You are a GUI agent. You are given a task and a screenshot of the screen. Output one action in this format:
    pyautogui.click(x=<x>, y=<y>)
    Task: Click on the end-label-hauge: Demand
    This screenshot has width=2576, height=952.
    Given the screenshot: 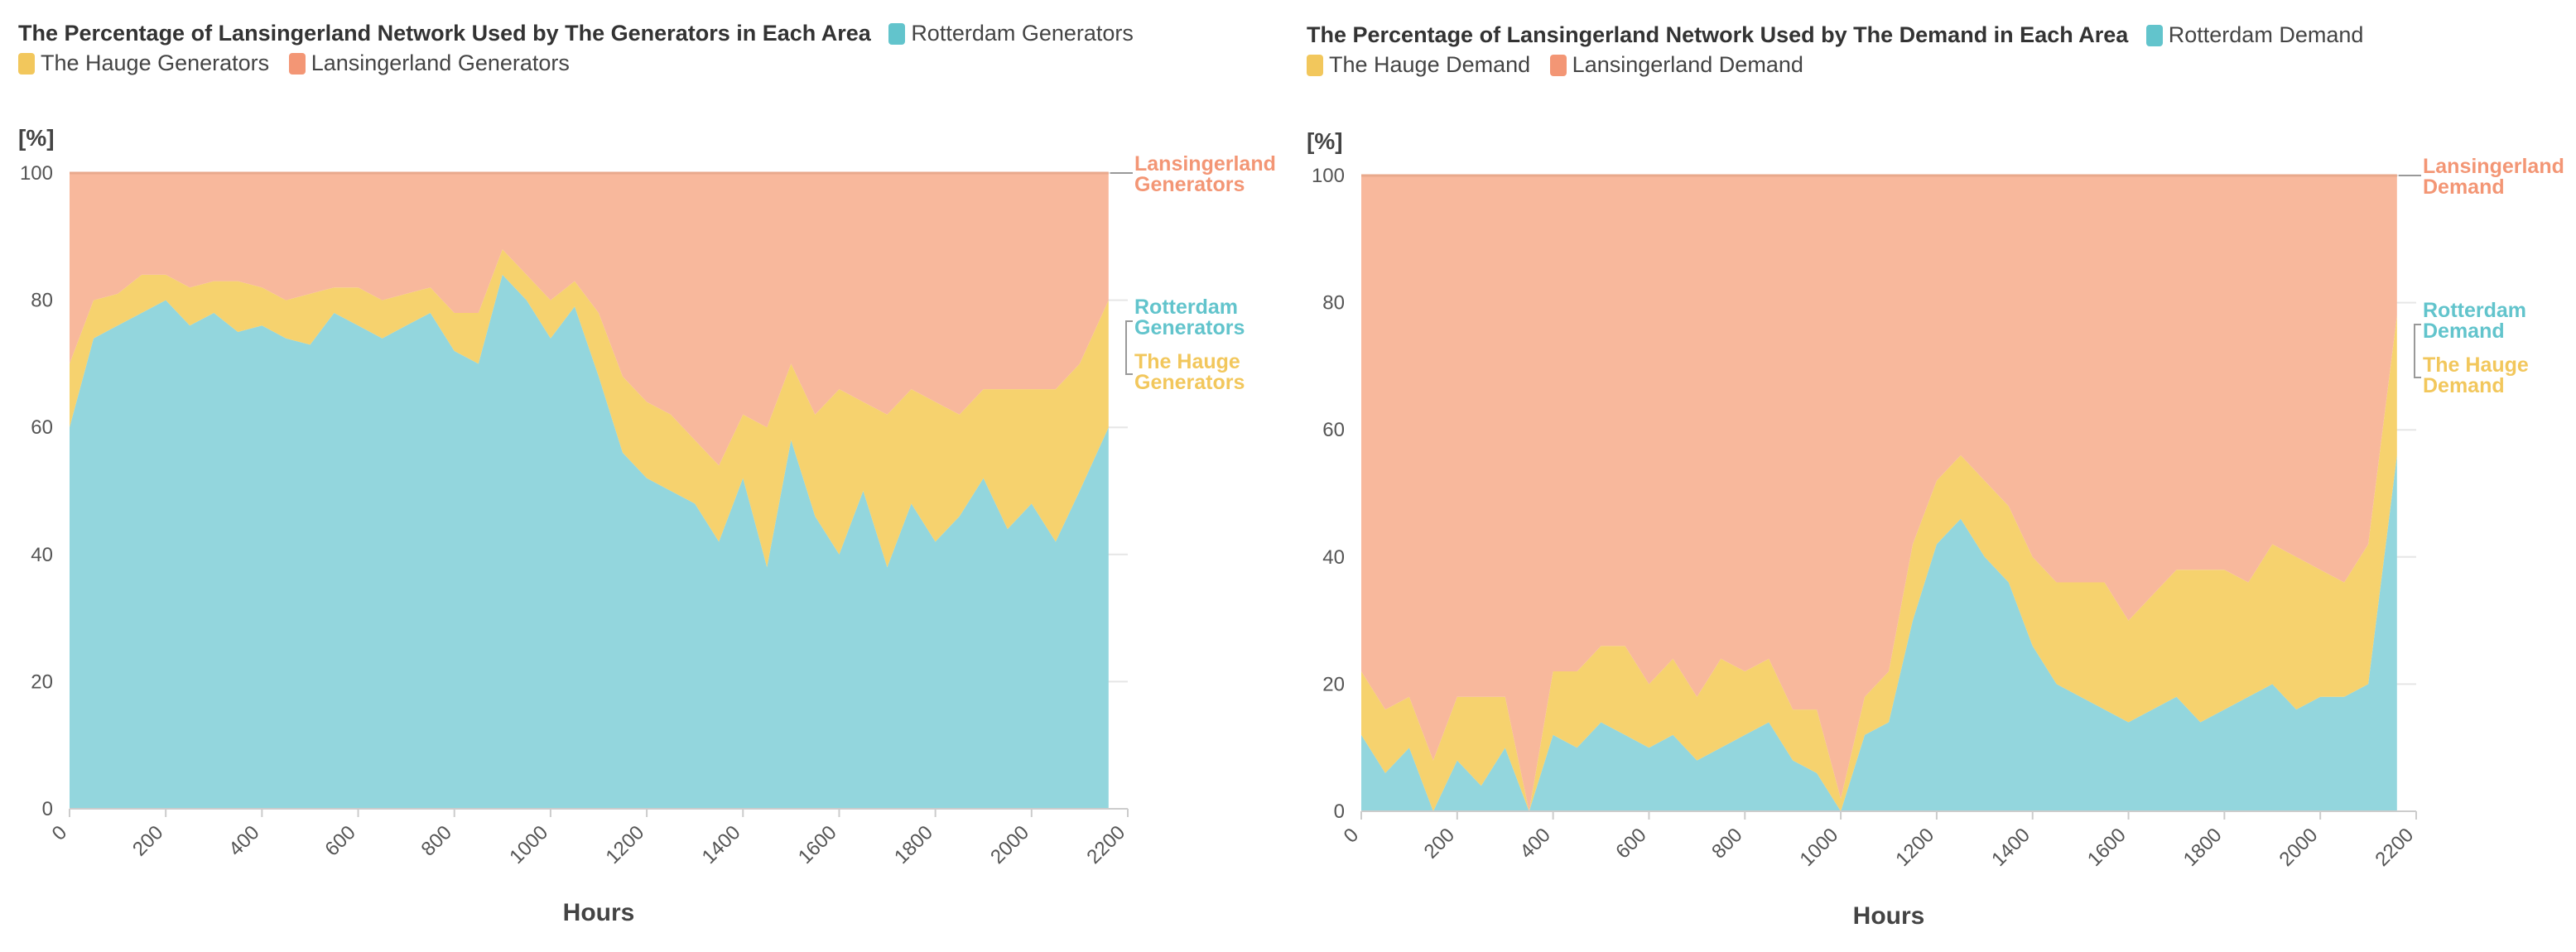 What is the action you would take?
    pyautogui.click(x=2464, y=385)
    